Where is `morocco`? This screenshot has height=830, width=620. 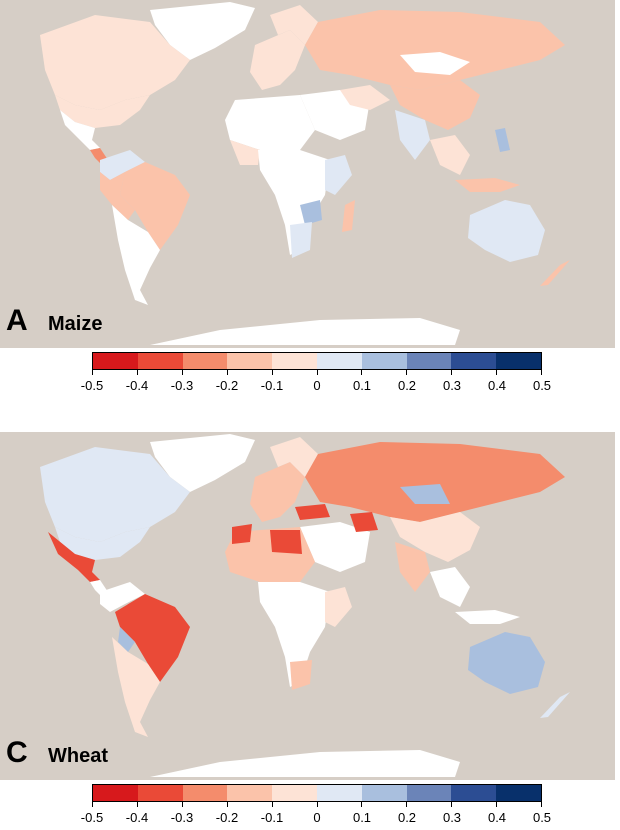
morocco is located at coordinates (242, 534).